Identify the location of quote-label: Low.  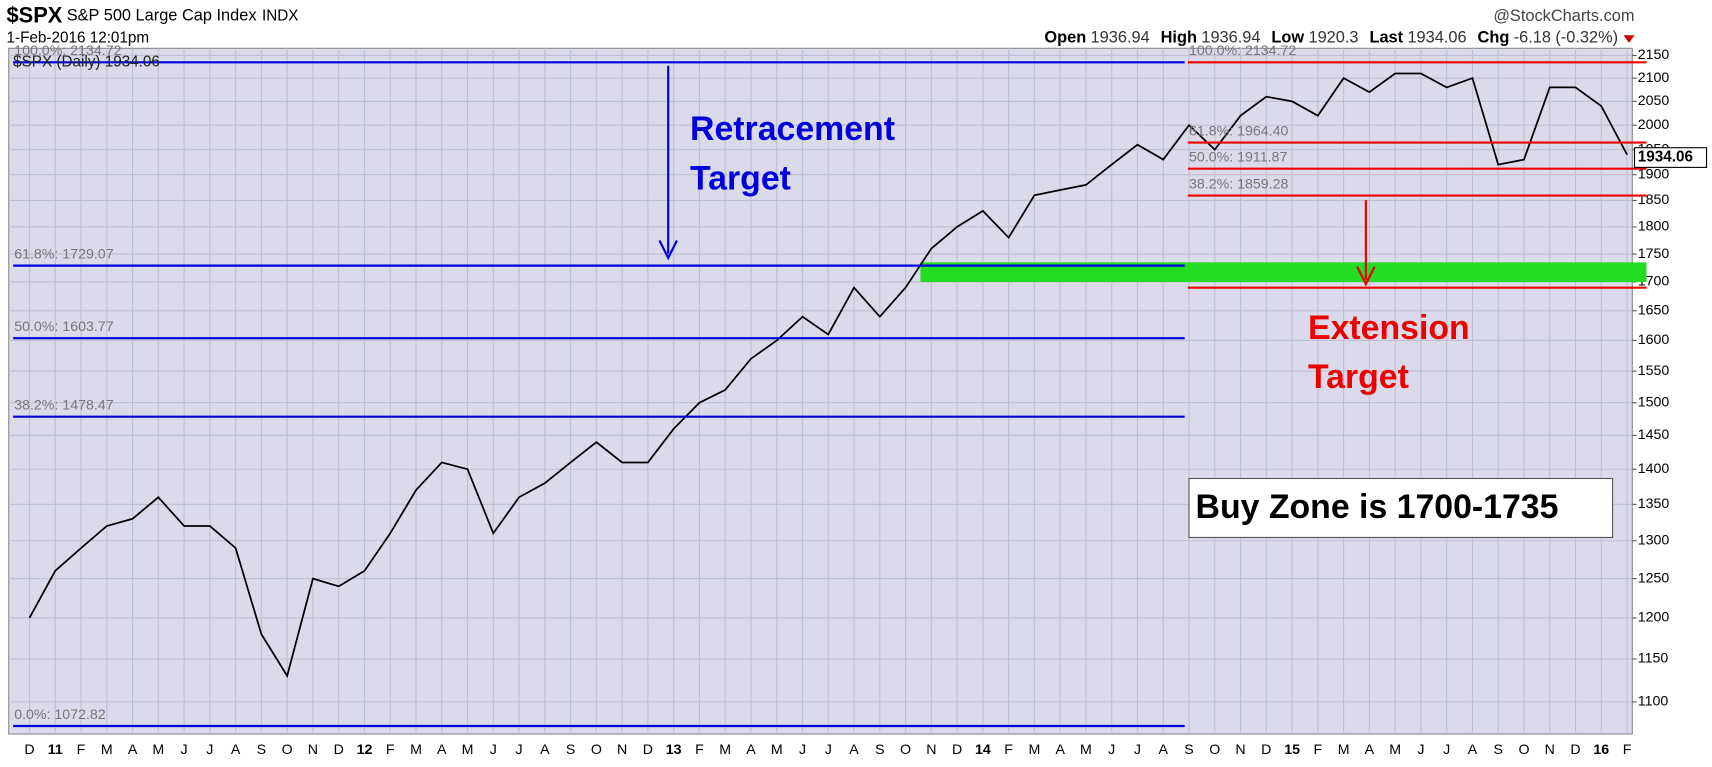
(1287, 38).